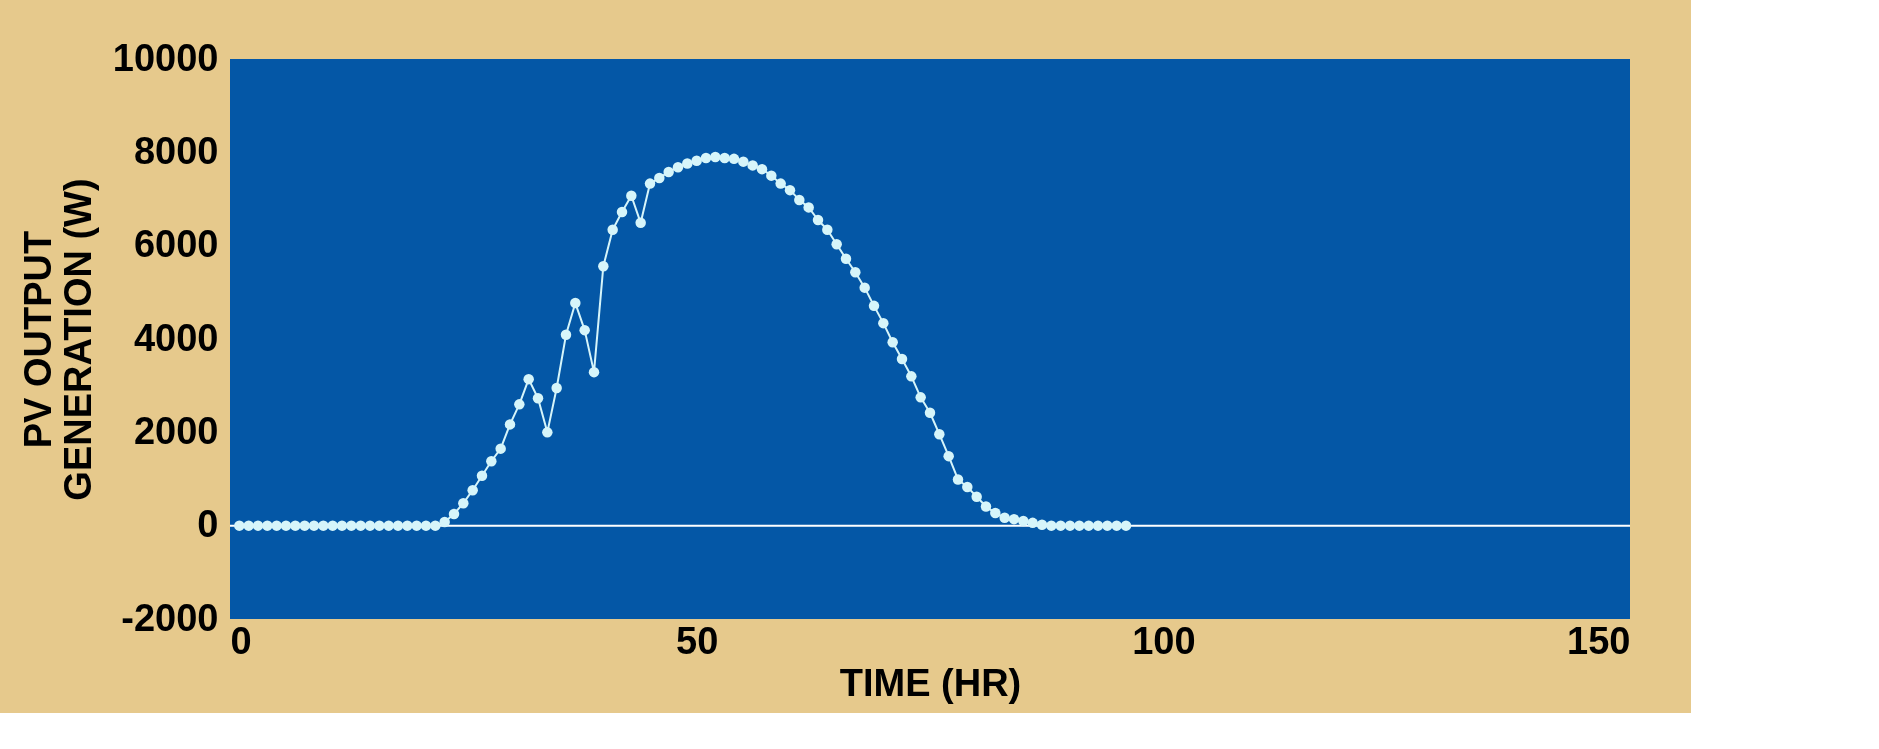 This screenshot has height=749, width=1879. What do you see at coordinates (208, 524) in the screenshot?
I see `y-tick-label: 0` at bounding box center [208, 524].